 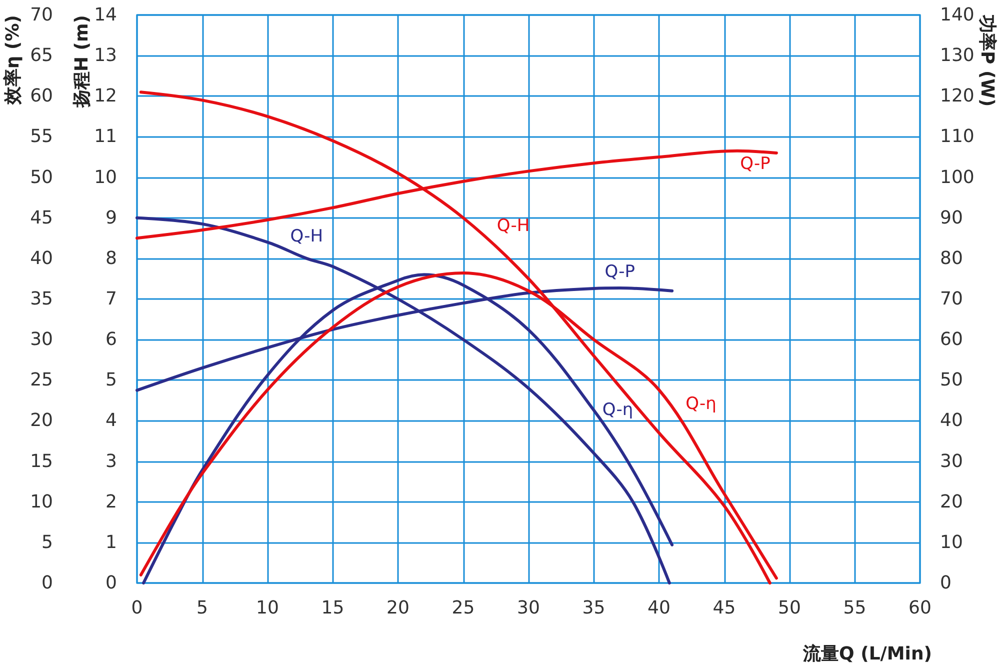 I want to click on x-tick-label: 25, so click(x=463, y=608).